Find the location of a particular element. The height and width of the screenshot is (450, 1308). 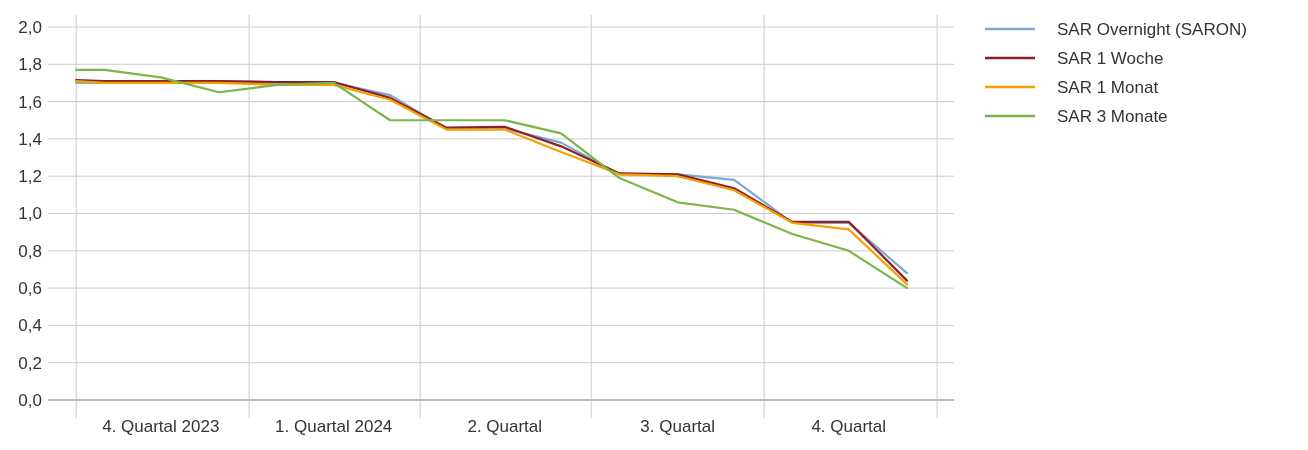

y-tick-label: 2,0 is located at coordinates (30, 27).